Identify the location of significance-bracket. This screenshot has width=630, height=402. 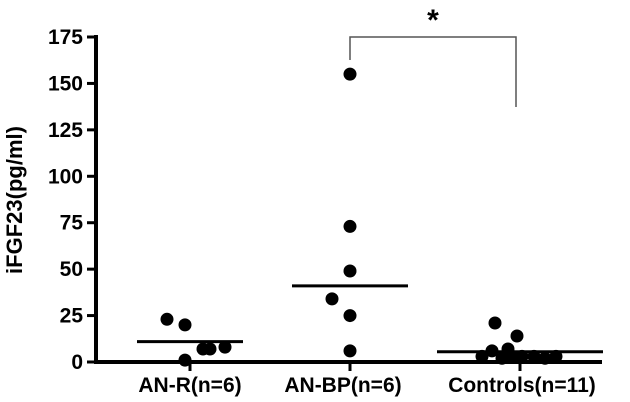
(433, 71).